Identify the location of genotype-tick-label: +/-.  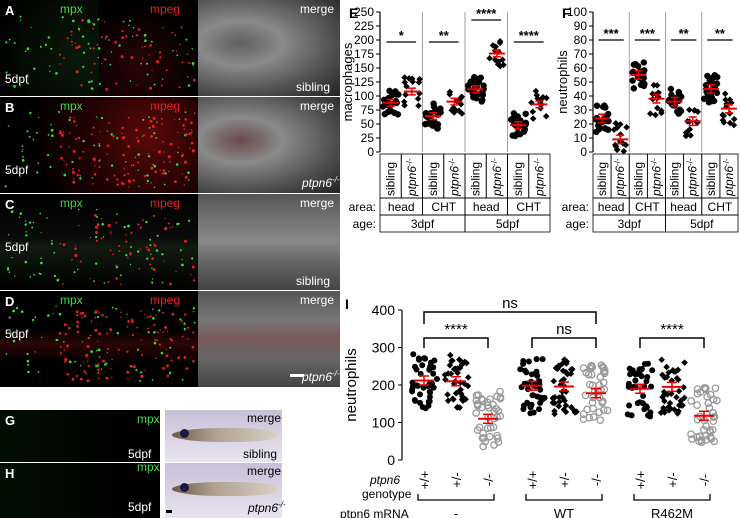
(564, 480).